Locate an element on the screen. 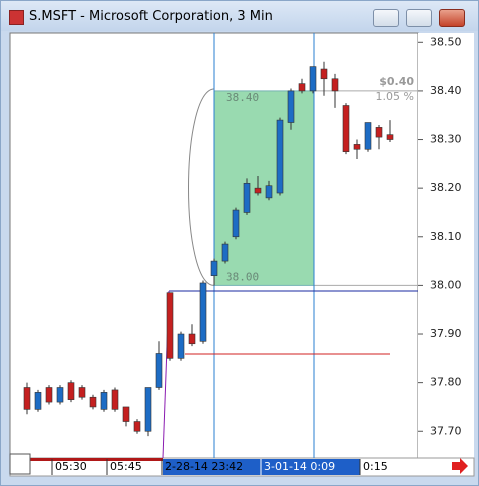 This screenshot has height=486, width=479. y-tick-label: 38.20 is located at coordinates (446, 187).